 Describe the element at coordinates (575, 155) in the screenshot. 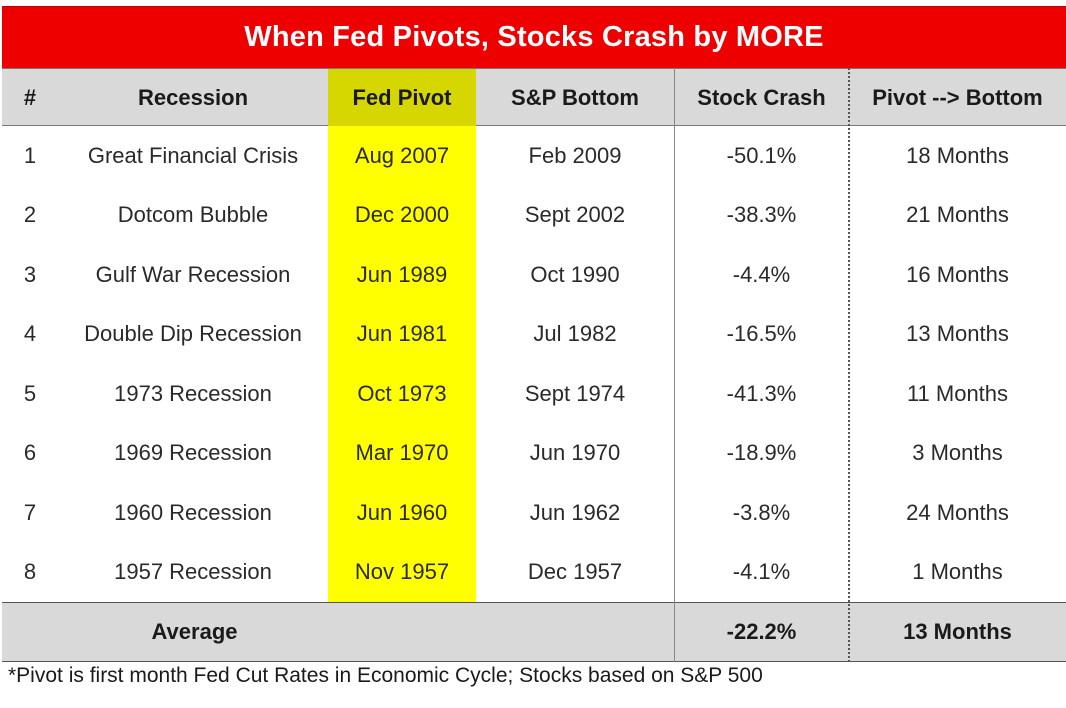

I see `sp-bottom-date: Feb 2009` at that location.